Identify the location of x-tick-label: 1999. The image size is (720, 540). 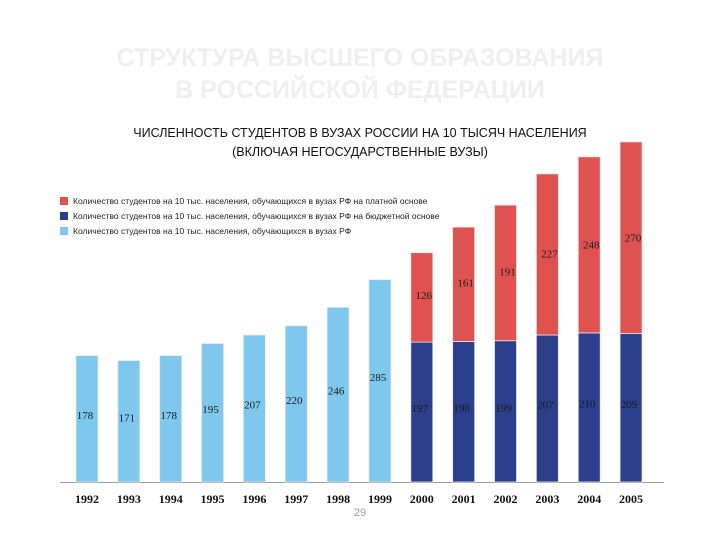
(380, 499).